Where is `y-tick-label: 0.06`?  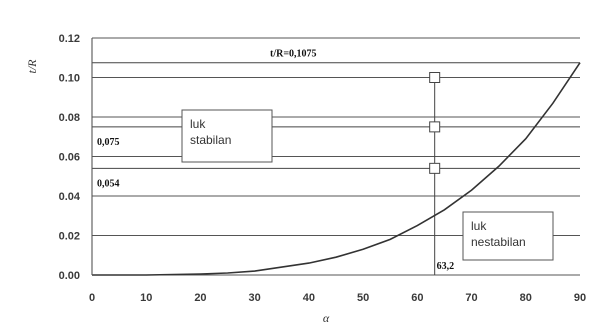
y-tick-label: 0.06 is located at coordinates (69, 158).